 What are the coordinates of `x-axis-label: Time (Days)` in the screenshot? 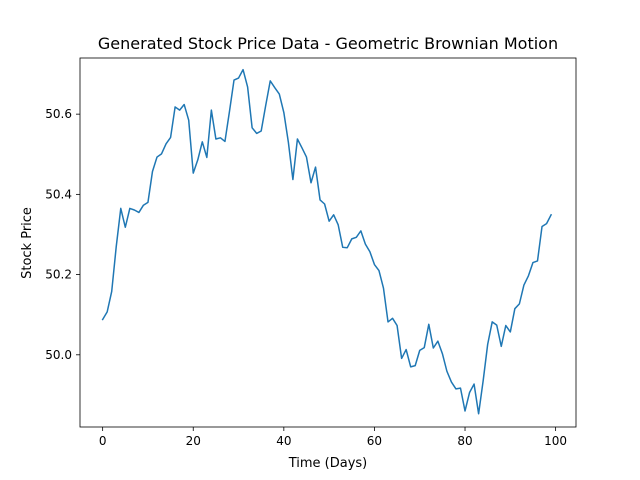 It's located at (328, 463).